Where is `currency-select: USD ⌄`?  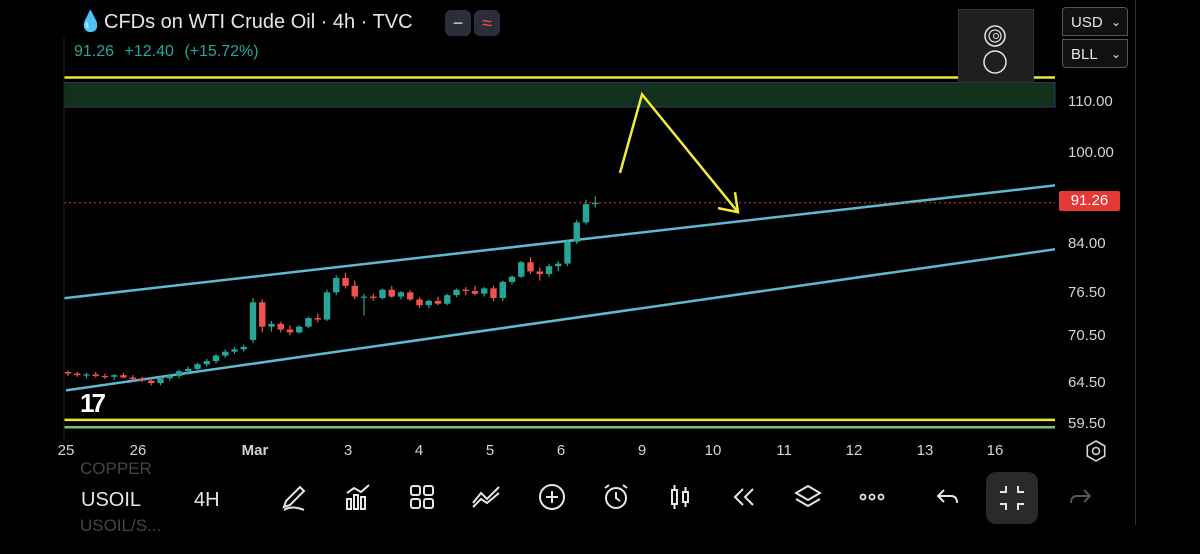 currency-select: USD ⌄ is located at coordinates (1095, 21).